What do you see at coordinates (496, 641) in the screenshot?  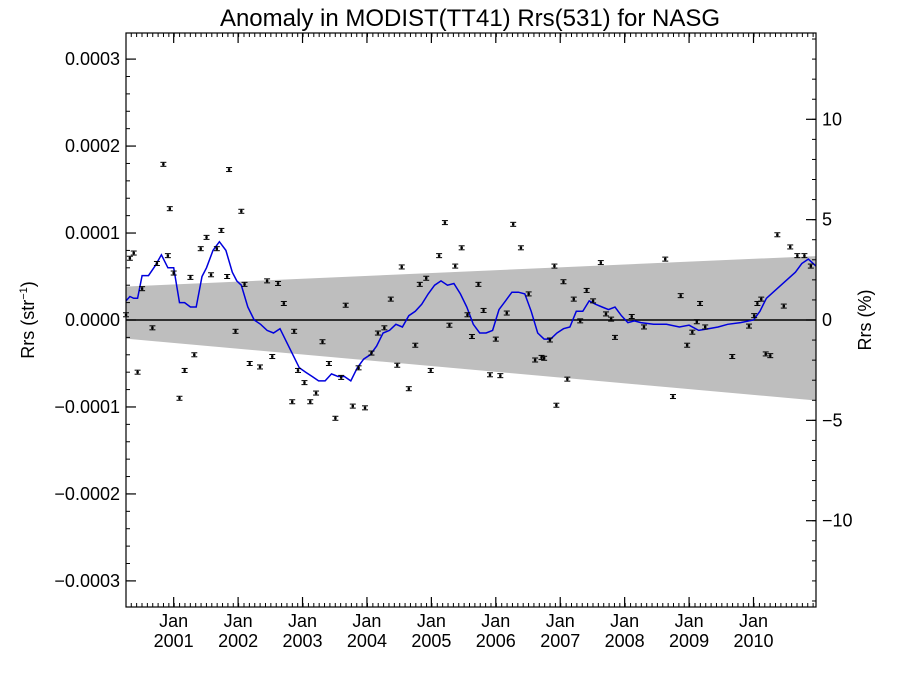 I see `x-tick-label-year: 2006` at bounding box center [496, 641].